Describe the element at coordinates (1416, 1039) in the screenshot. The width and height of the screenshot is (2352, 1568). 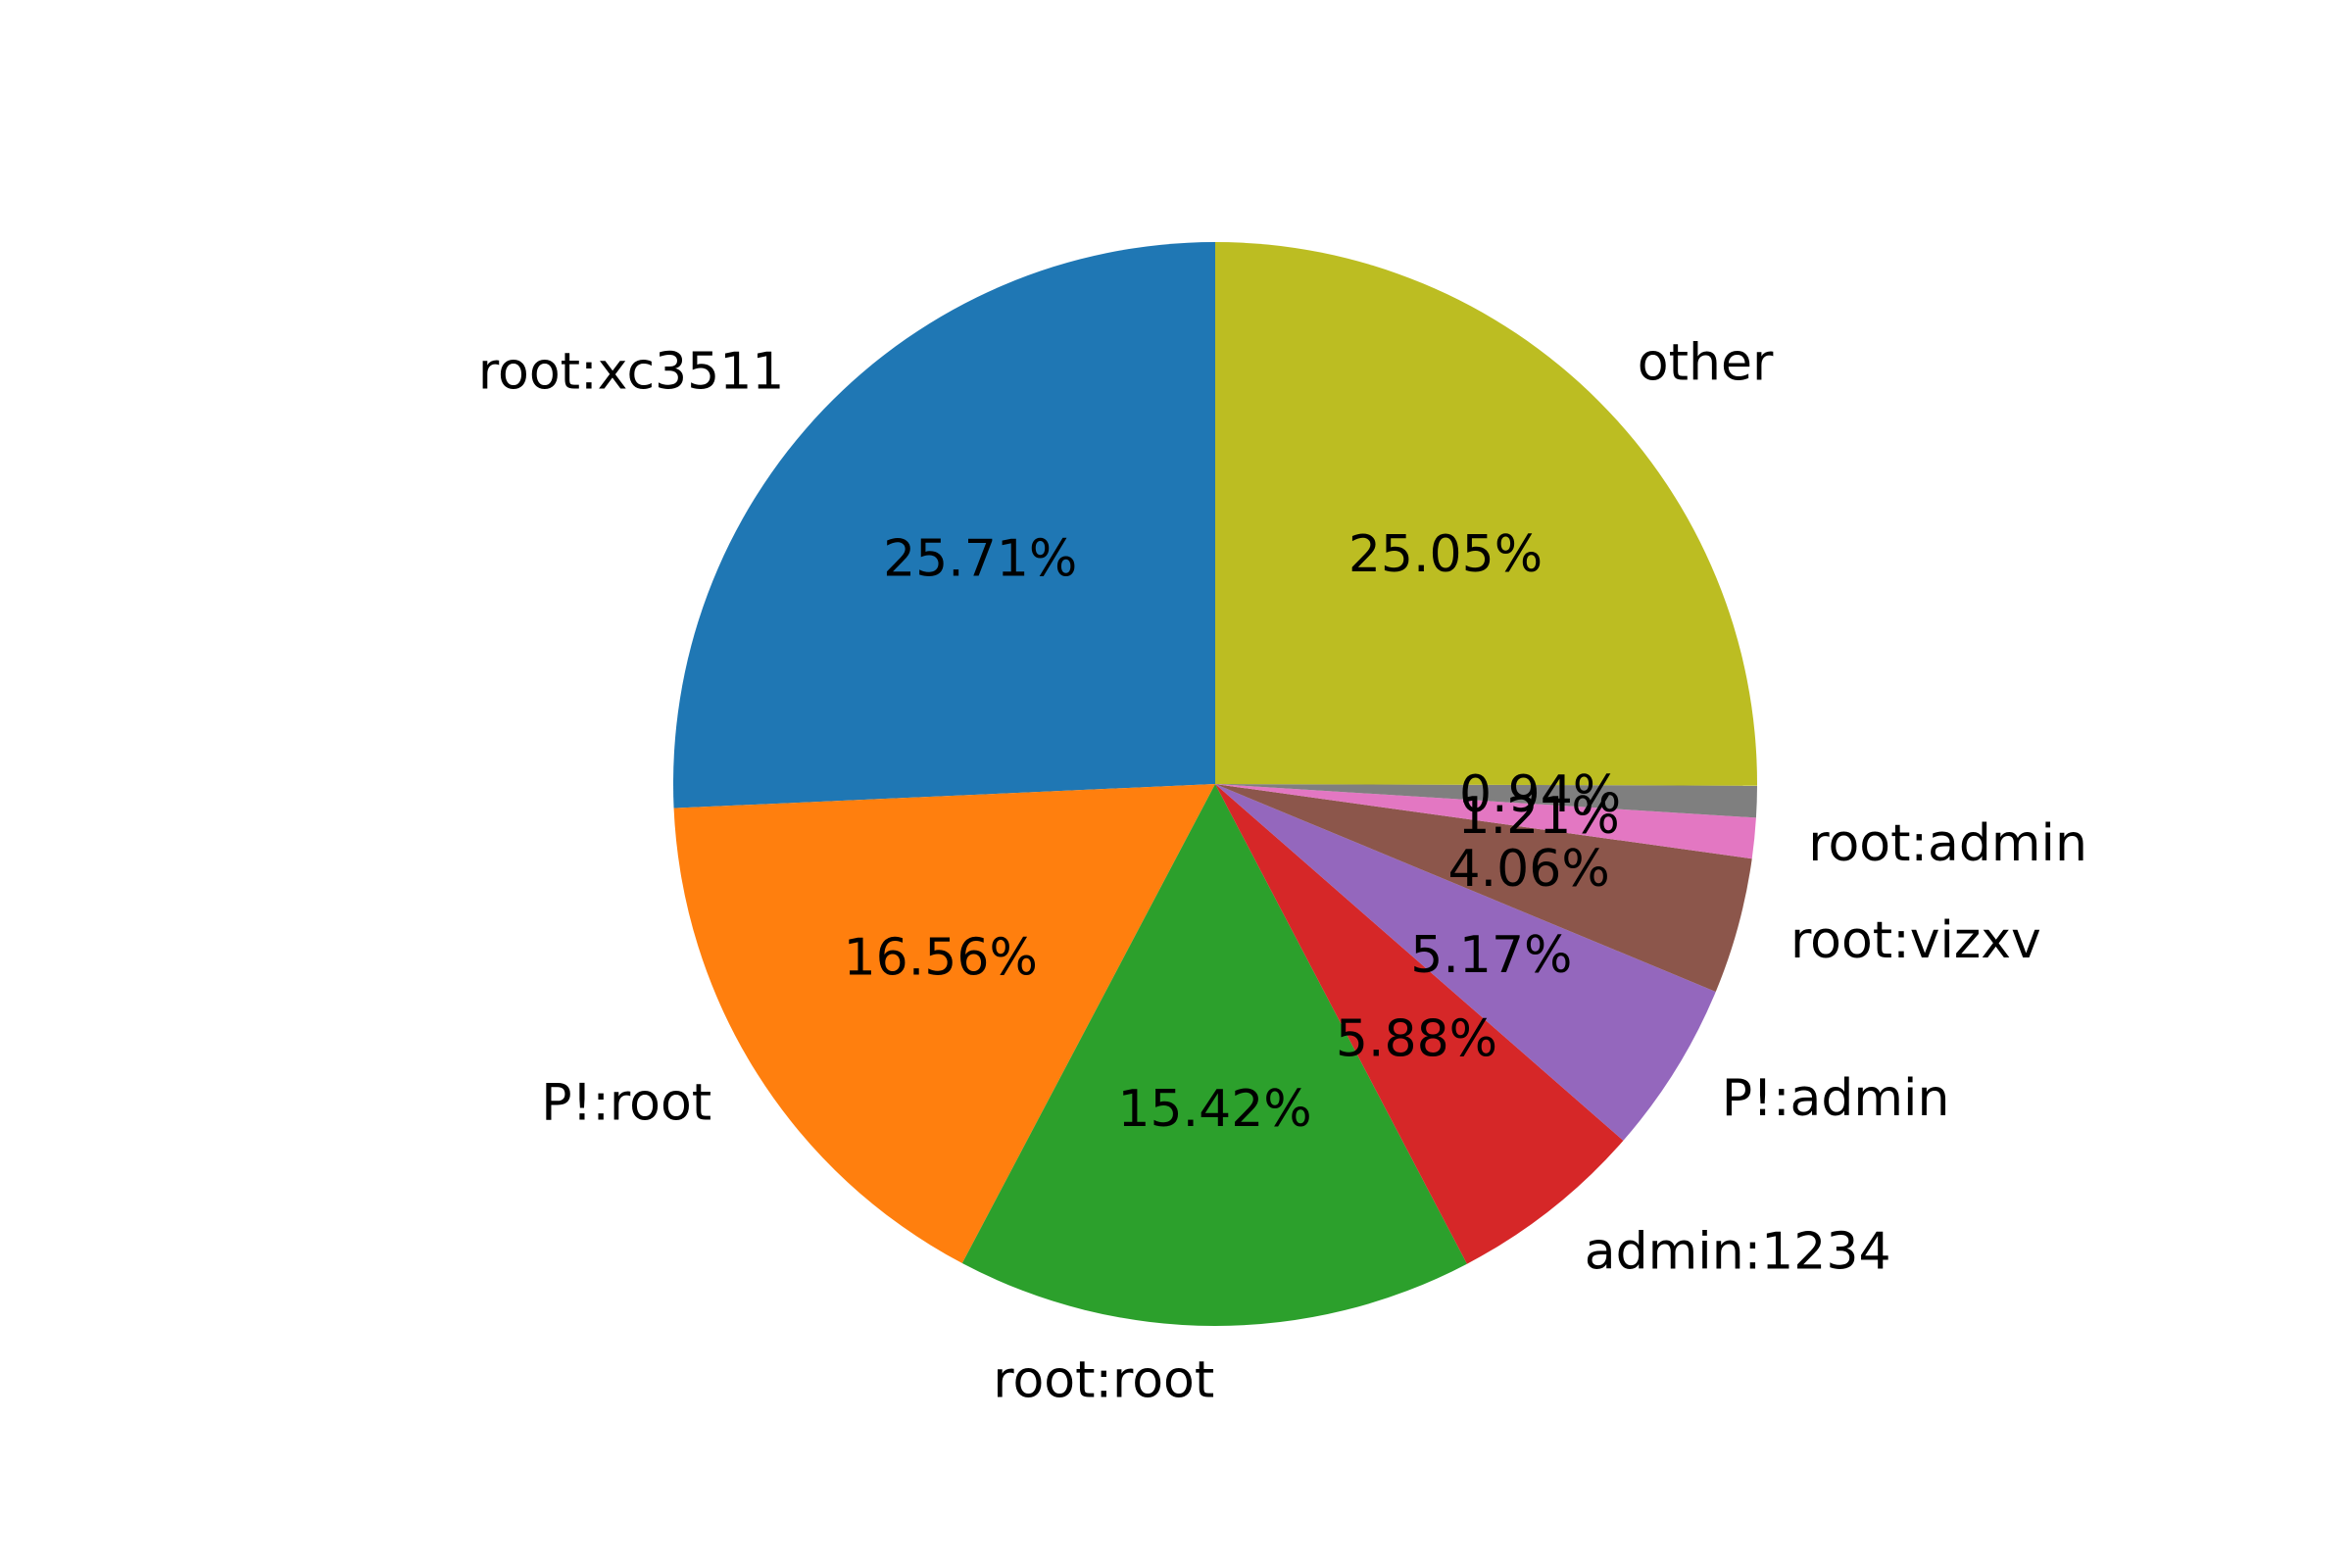
I see `pie-percent-label-3: 5.88%` at that location.